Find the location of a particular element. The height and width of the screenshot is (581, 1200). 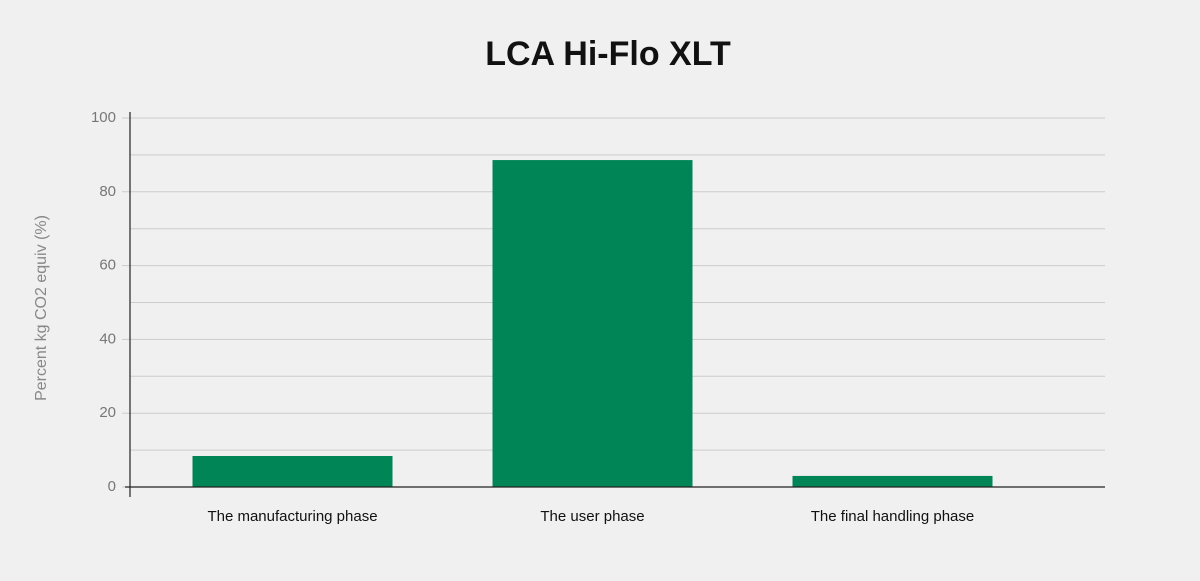

y-tick-label: 20 is located at coordinates (107, 412).